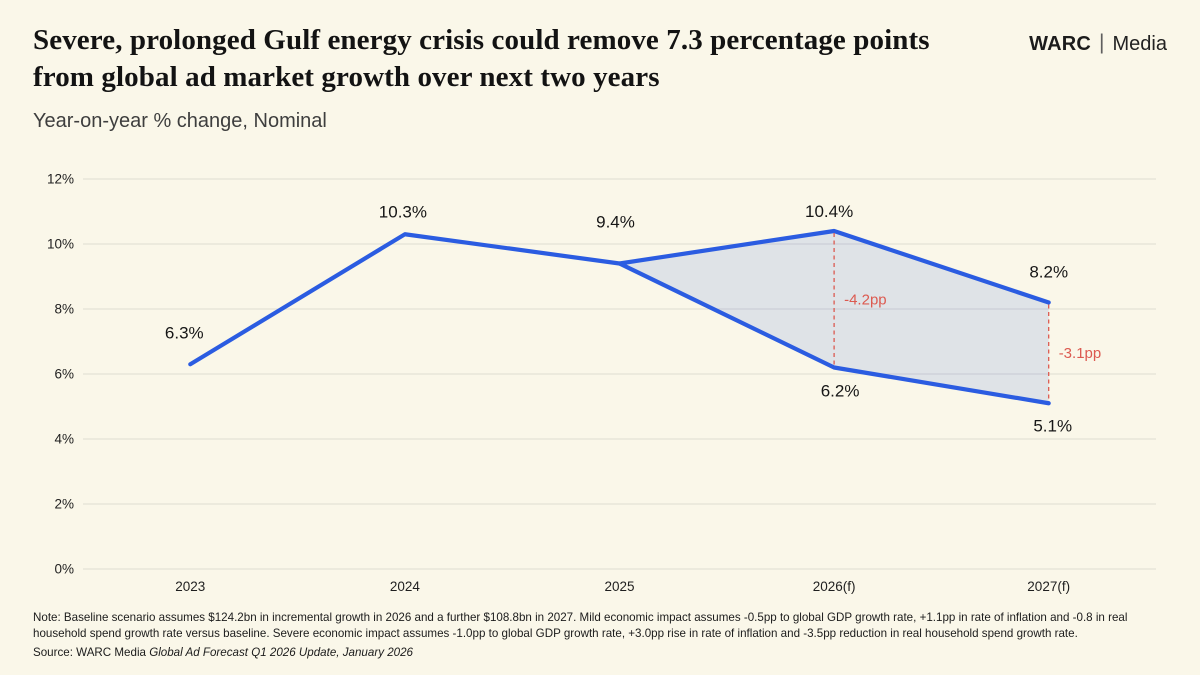 This screenshot has height=675, width=1200. I want to click on y-tick-label: 6%, so click(64, 374).